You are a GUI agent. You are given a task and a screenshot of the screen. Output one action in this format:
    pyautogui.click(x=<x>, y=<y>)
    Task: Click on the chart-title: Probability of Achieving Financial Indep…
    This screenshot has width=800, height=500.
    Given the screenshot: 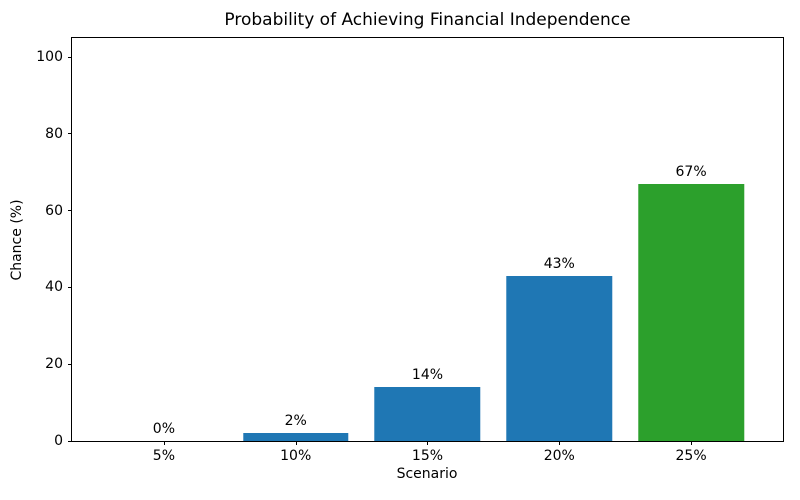 What is the action you would take?
    pyautogui.click(x=427, y=20)
    